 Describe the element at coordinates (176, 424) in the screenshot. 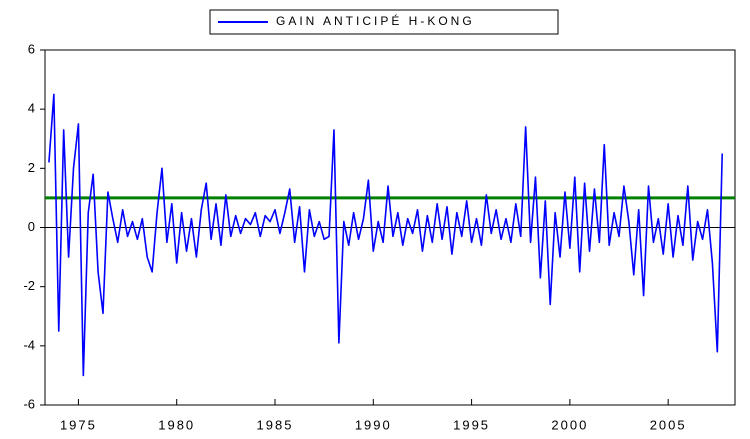

I see `x-tick-label: 1980` at that location.